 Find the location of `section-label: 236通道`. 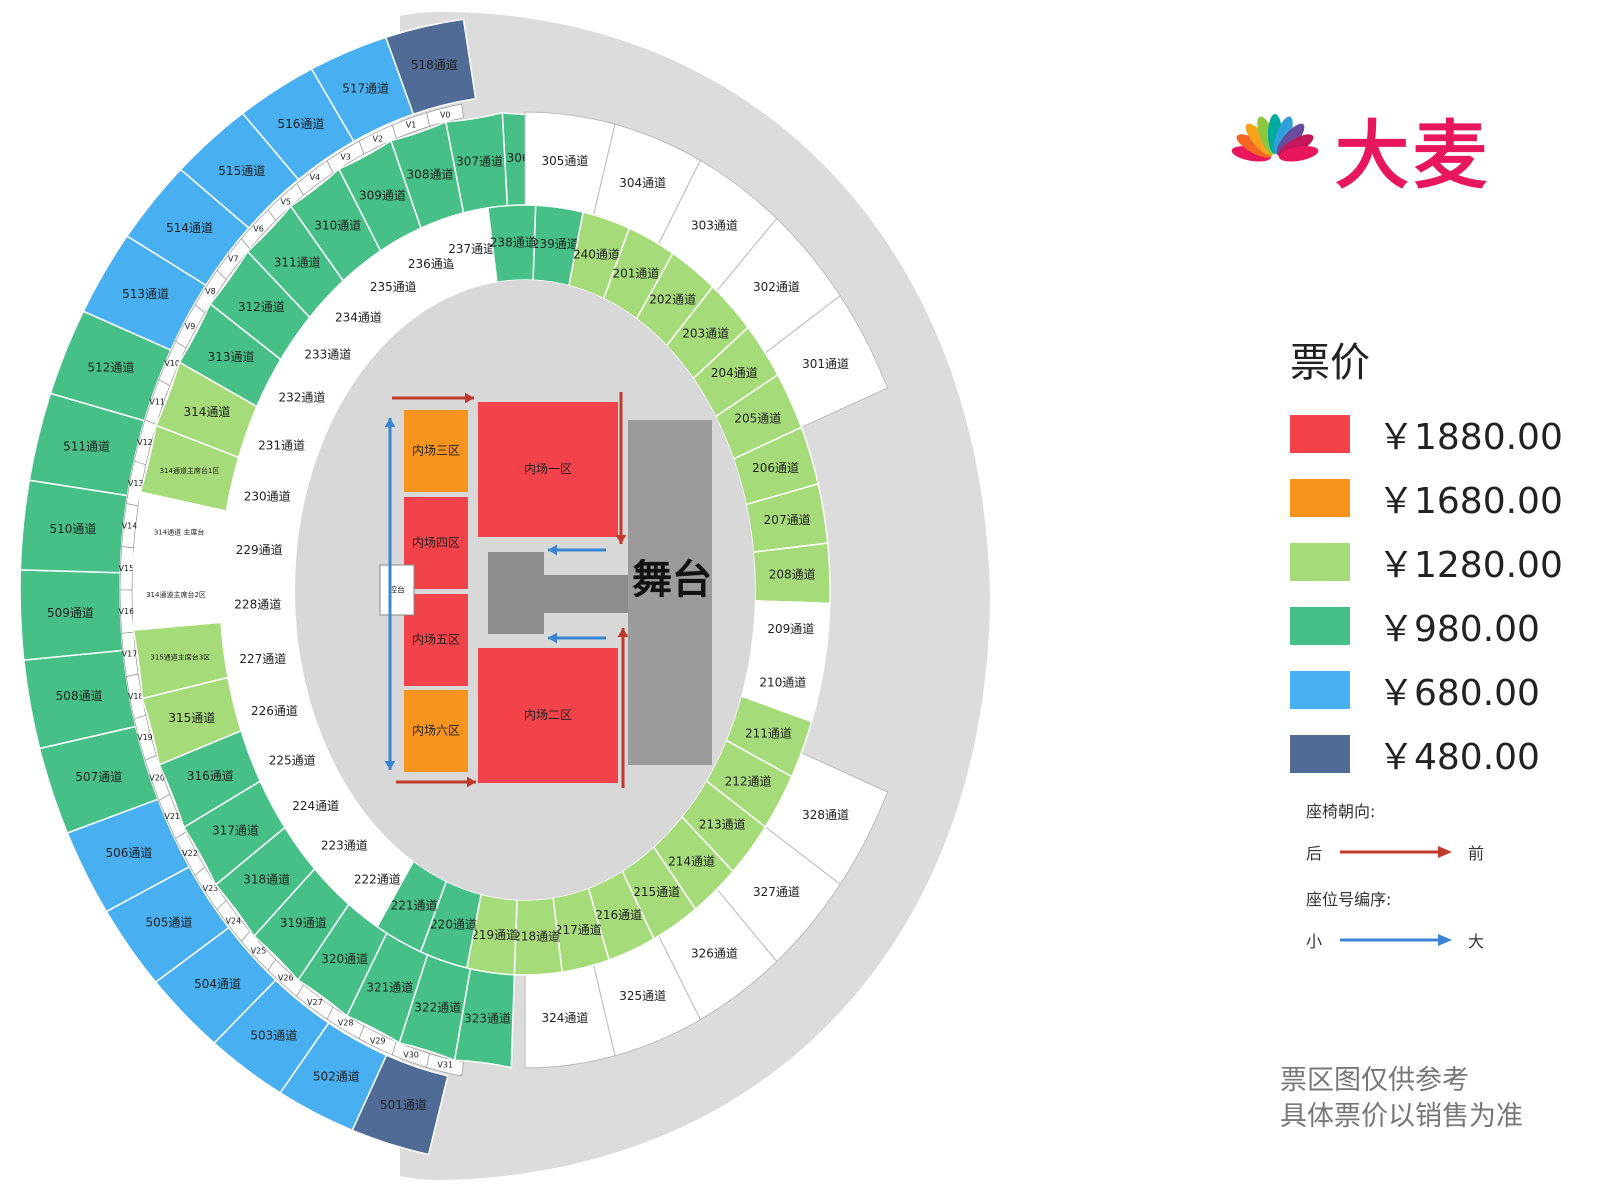

section-label: 236通道 is located at coordinates (431, 264).